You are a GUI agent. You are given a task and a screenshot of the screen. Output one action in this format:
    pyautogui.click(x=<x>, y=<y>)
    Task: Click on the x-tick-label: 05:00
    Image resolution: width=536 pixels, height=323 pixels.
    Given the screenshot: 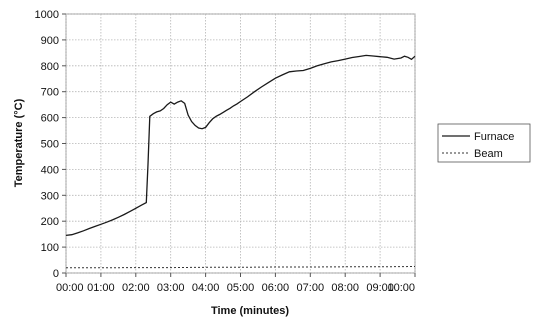 What is the action you would take?
    pyautogui.click(x=241, y=288)
    